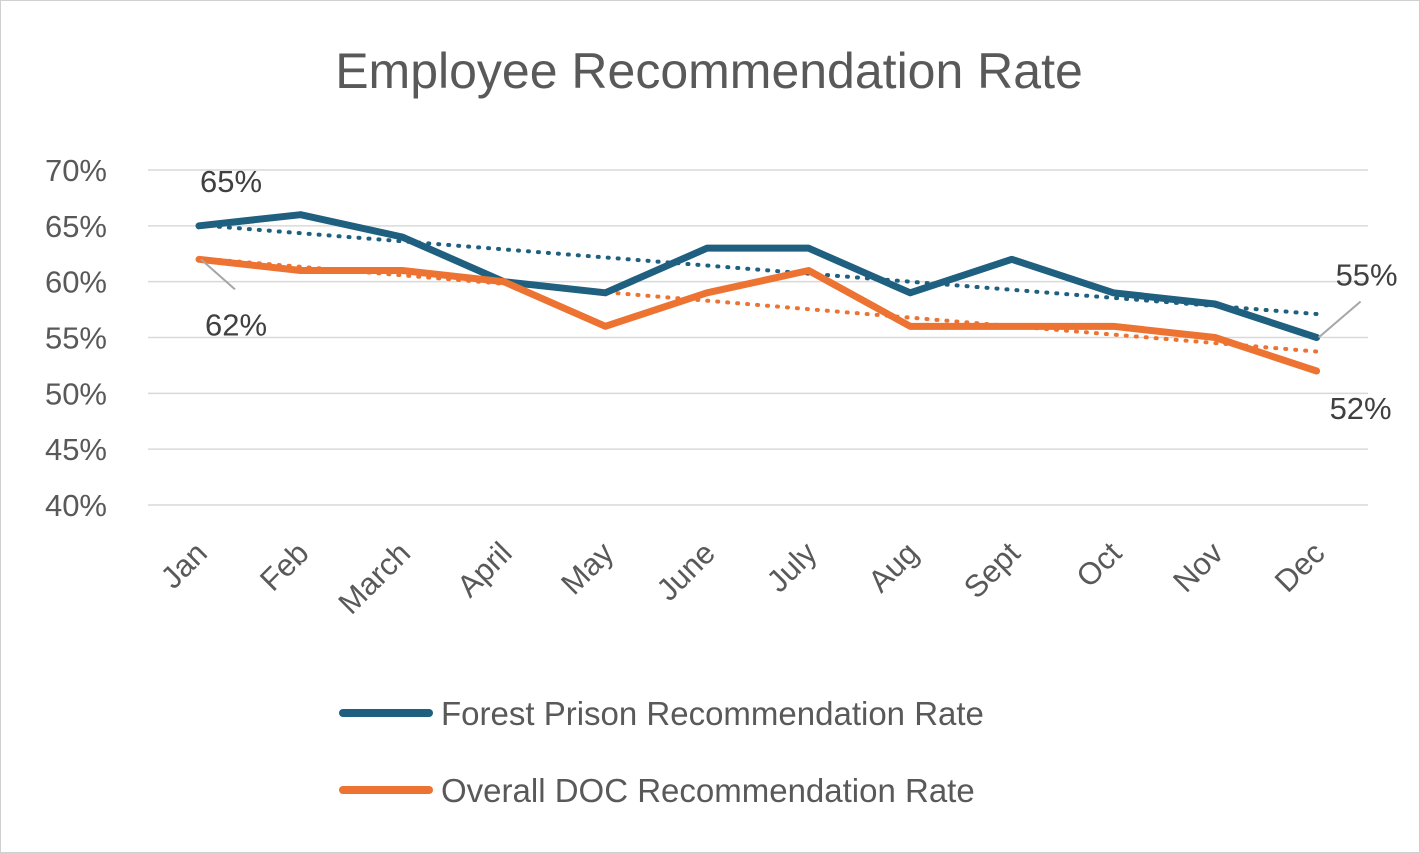  Describe the element at coordinates (76, 170) in the screenshot. I see `y-tick-label: 70%` at that location.